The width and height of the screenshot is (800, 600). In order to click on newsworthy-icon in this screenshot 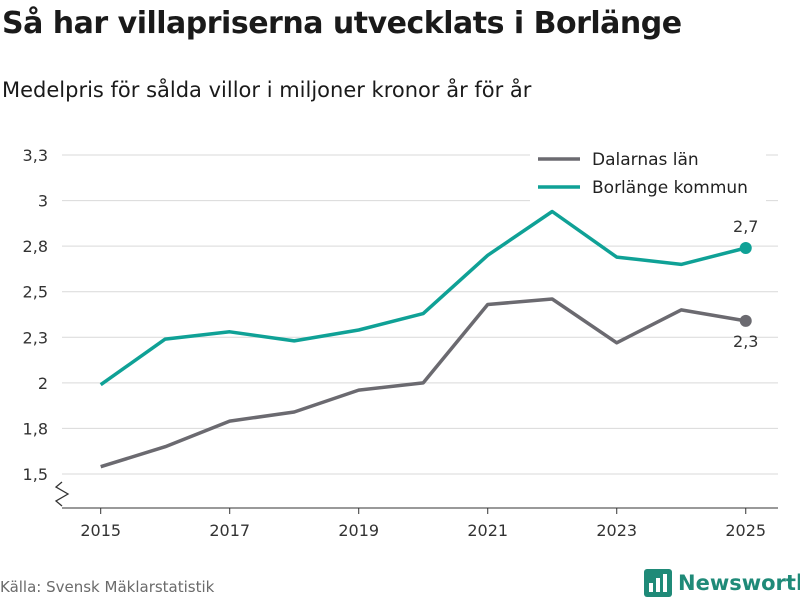, I will do `click(658, 583)`.